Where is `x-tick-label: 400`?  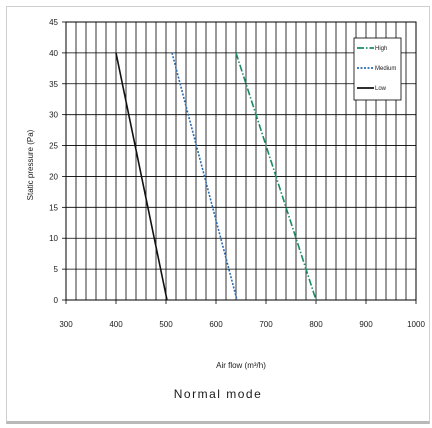 x-tick-label: 400 is located at coordinates (116, 324).